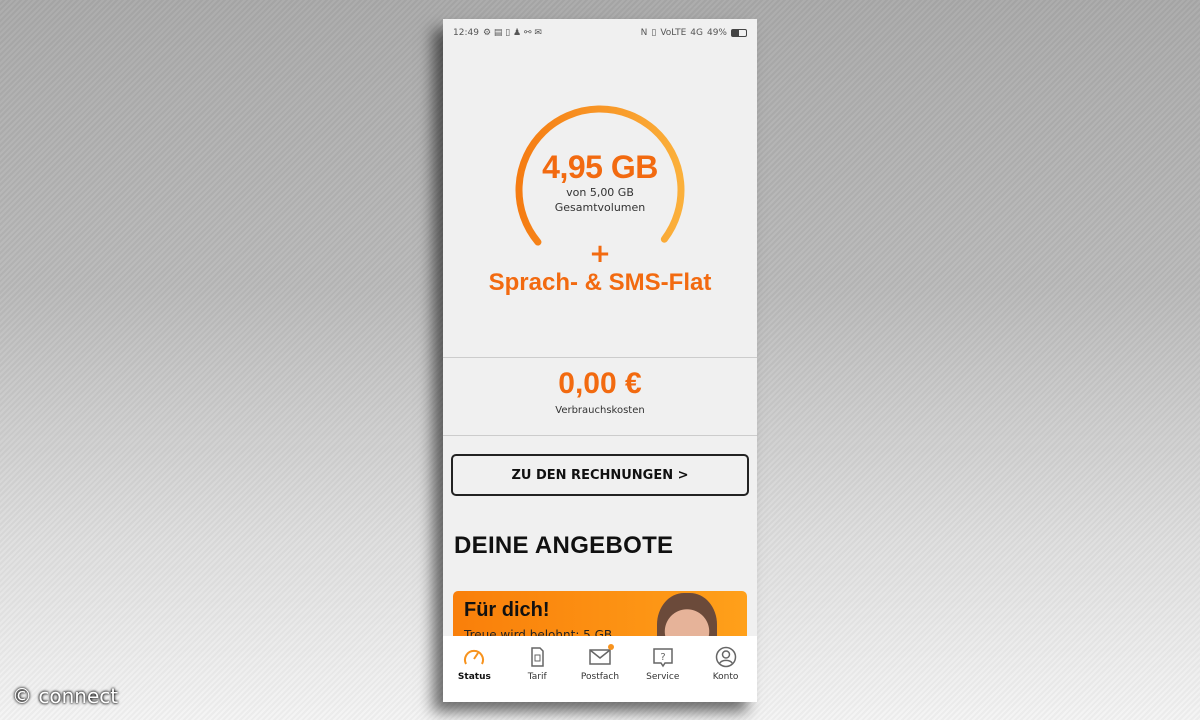  I want to click on help-icon: ?, so click(663, 658).